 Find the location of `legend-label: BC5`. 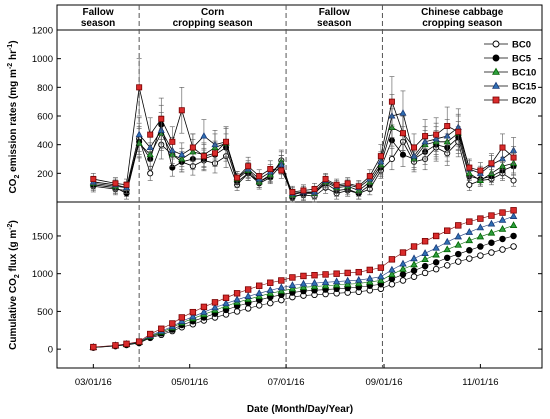

legend-label: BC5 is located at coordinates (522, 59).